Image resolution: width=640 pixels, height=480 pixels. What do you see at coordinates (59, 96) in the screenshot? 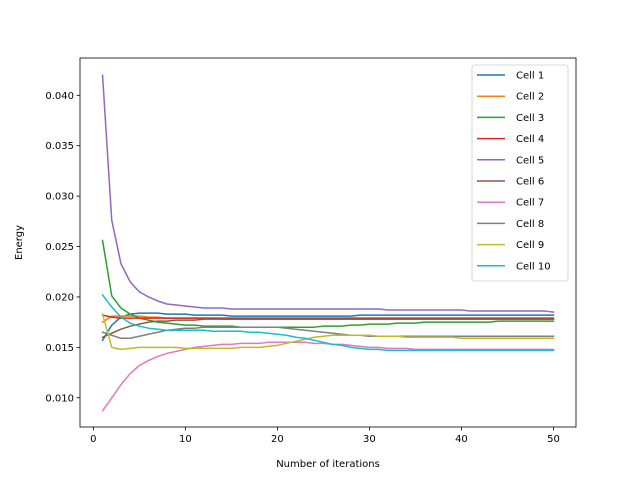
I see `y-tick-label: 0.040` at bounding box center [59, 96].